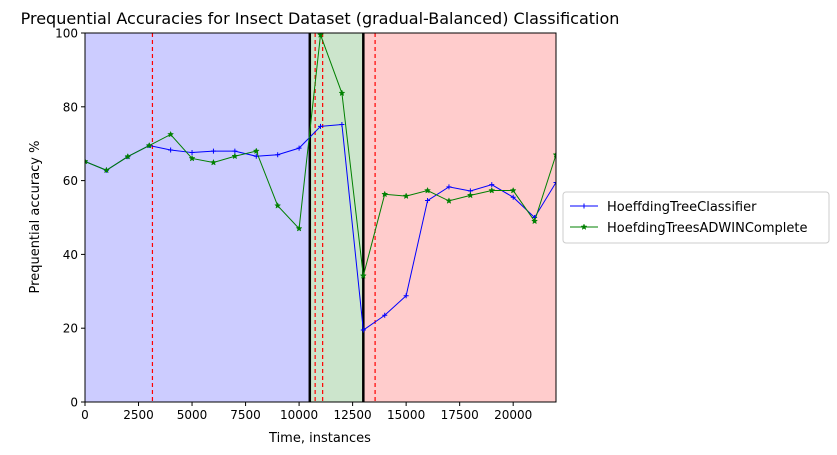  Describe the element at coordinates (299, 415) in the screenshot. I see `x-tick-label: 10000` at that location.